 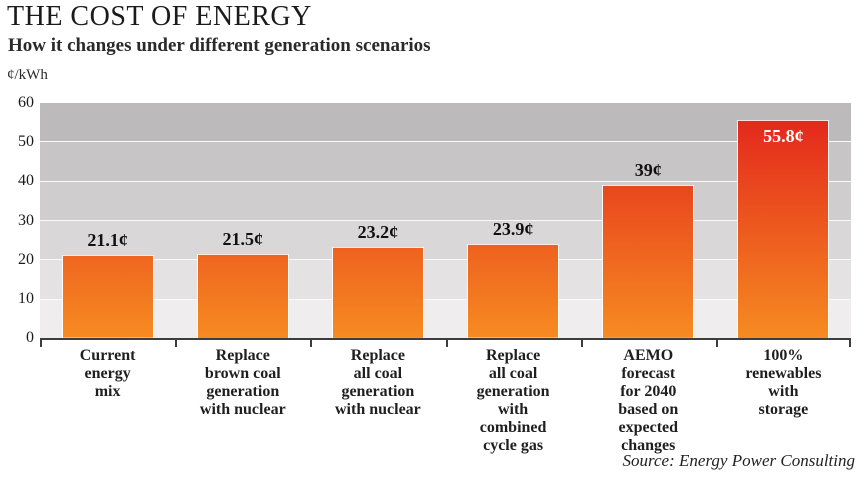 What do you see at coordinates (378, 382) in the screenshot?
I see `category-label: Replace all coal generation with nuclear` at bounding box center [378, 382].